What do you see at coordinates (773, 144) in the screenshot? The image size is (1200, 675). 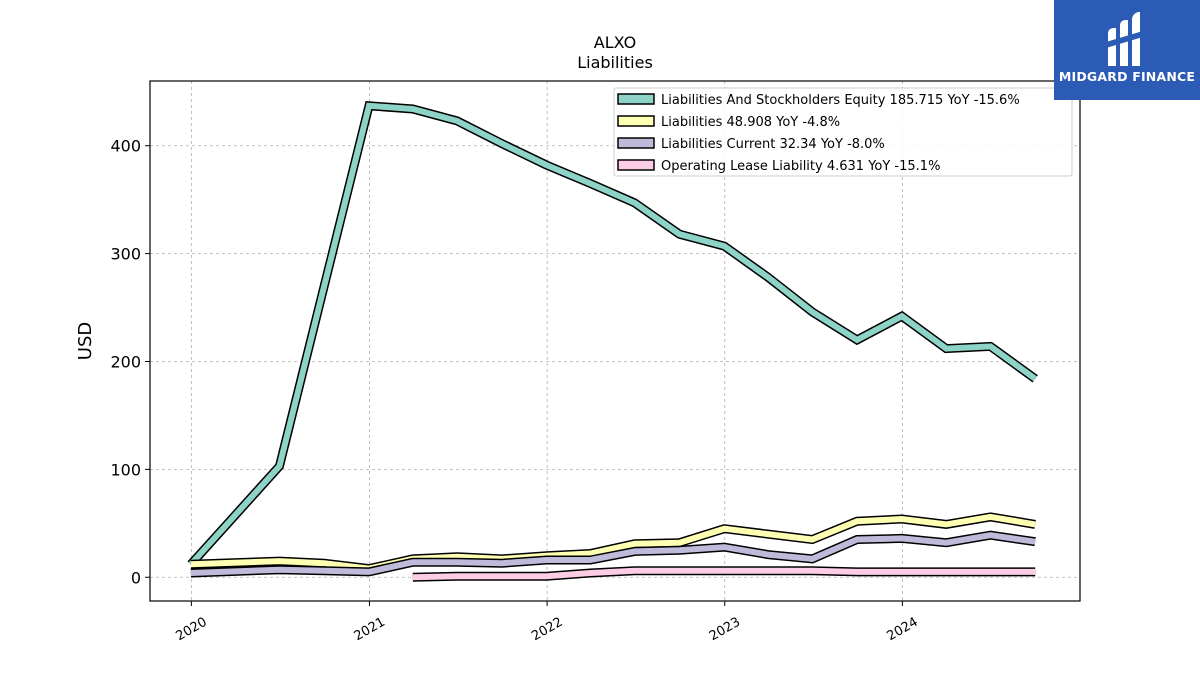 I see `legend-entry: Liabilities Current 32.34 YoY -8.0%` at bounding box center [773, 144].